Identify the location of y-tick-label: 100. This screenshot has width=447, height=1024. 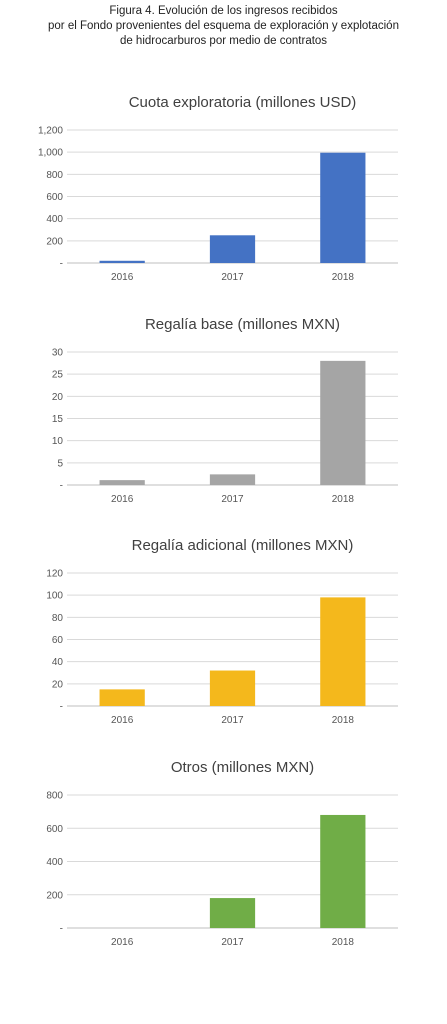
(54, 596).